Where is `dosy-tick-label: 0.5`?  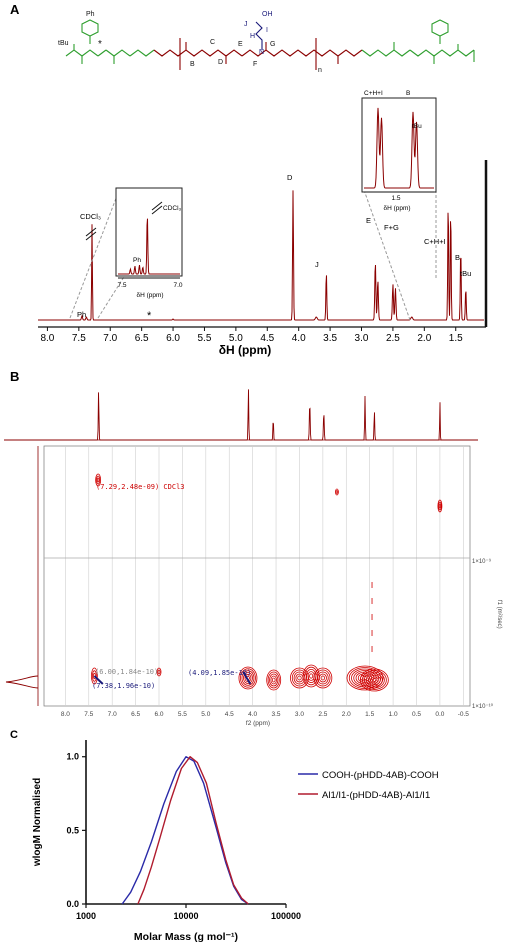
dosy-tick-label: 0.5 is located at coordinates (416, 714).